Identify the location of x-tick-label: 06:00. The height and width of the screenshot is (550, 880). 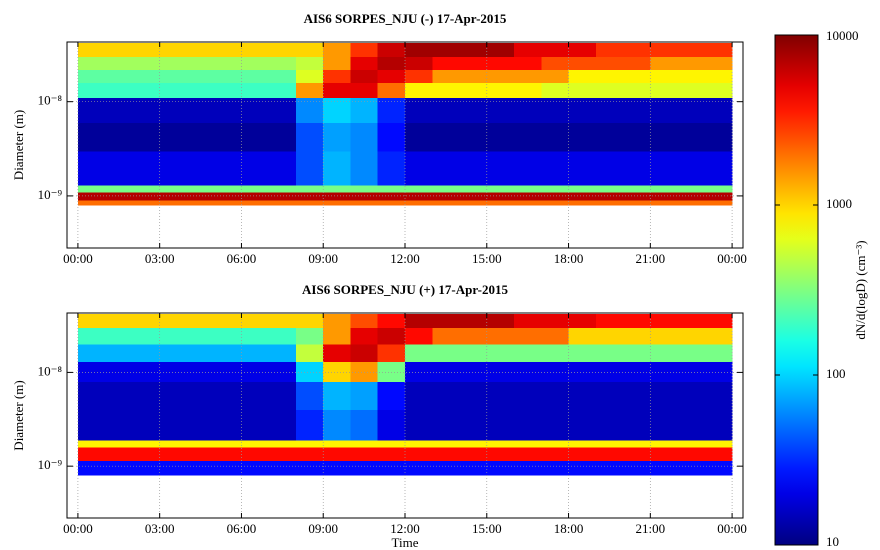
(242, 258).